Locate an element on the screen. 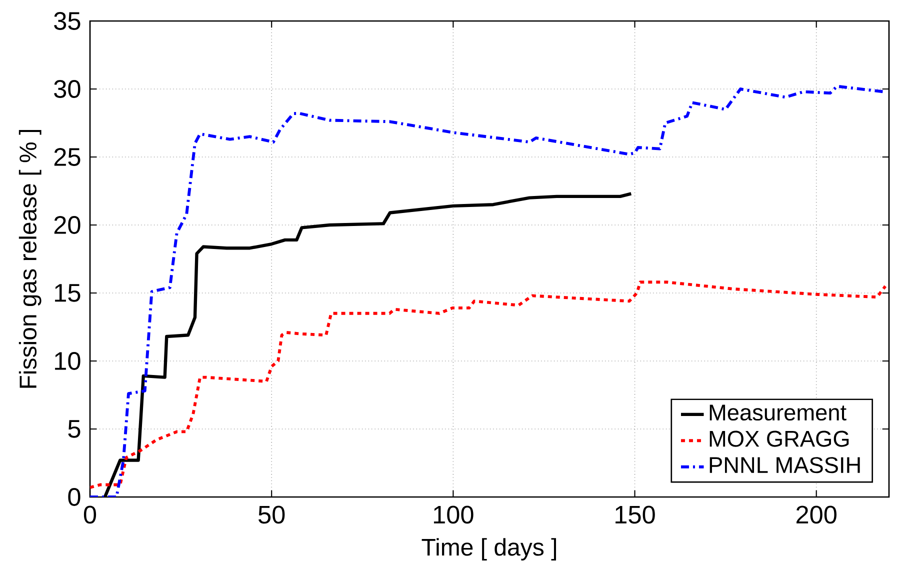  y-tick-label: 25 is located at coordinates (67, 157).